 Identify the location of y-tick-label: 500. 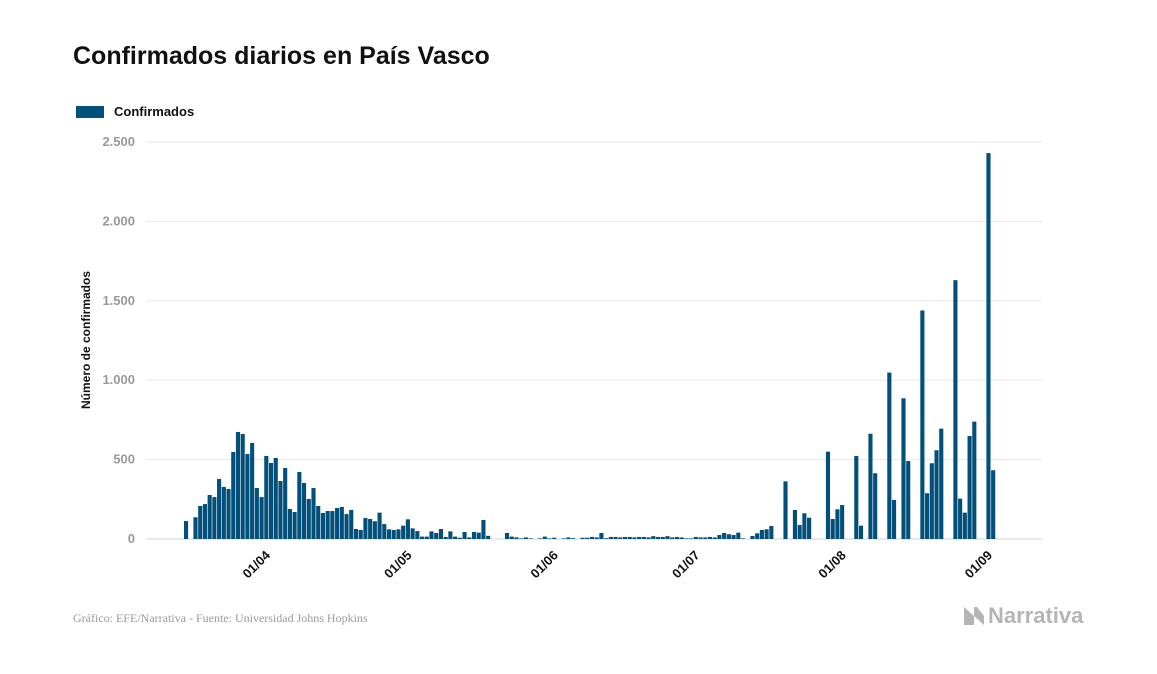
(124, 459).